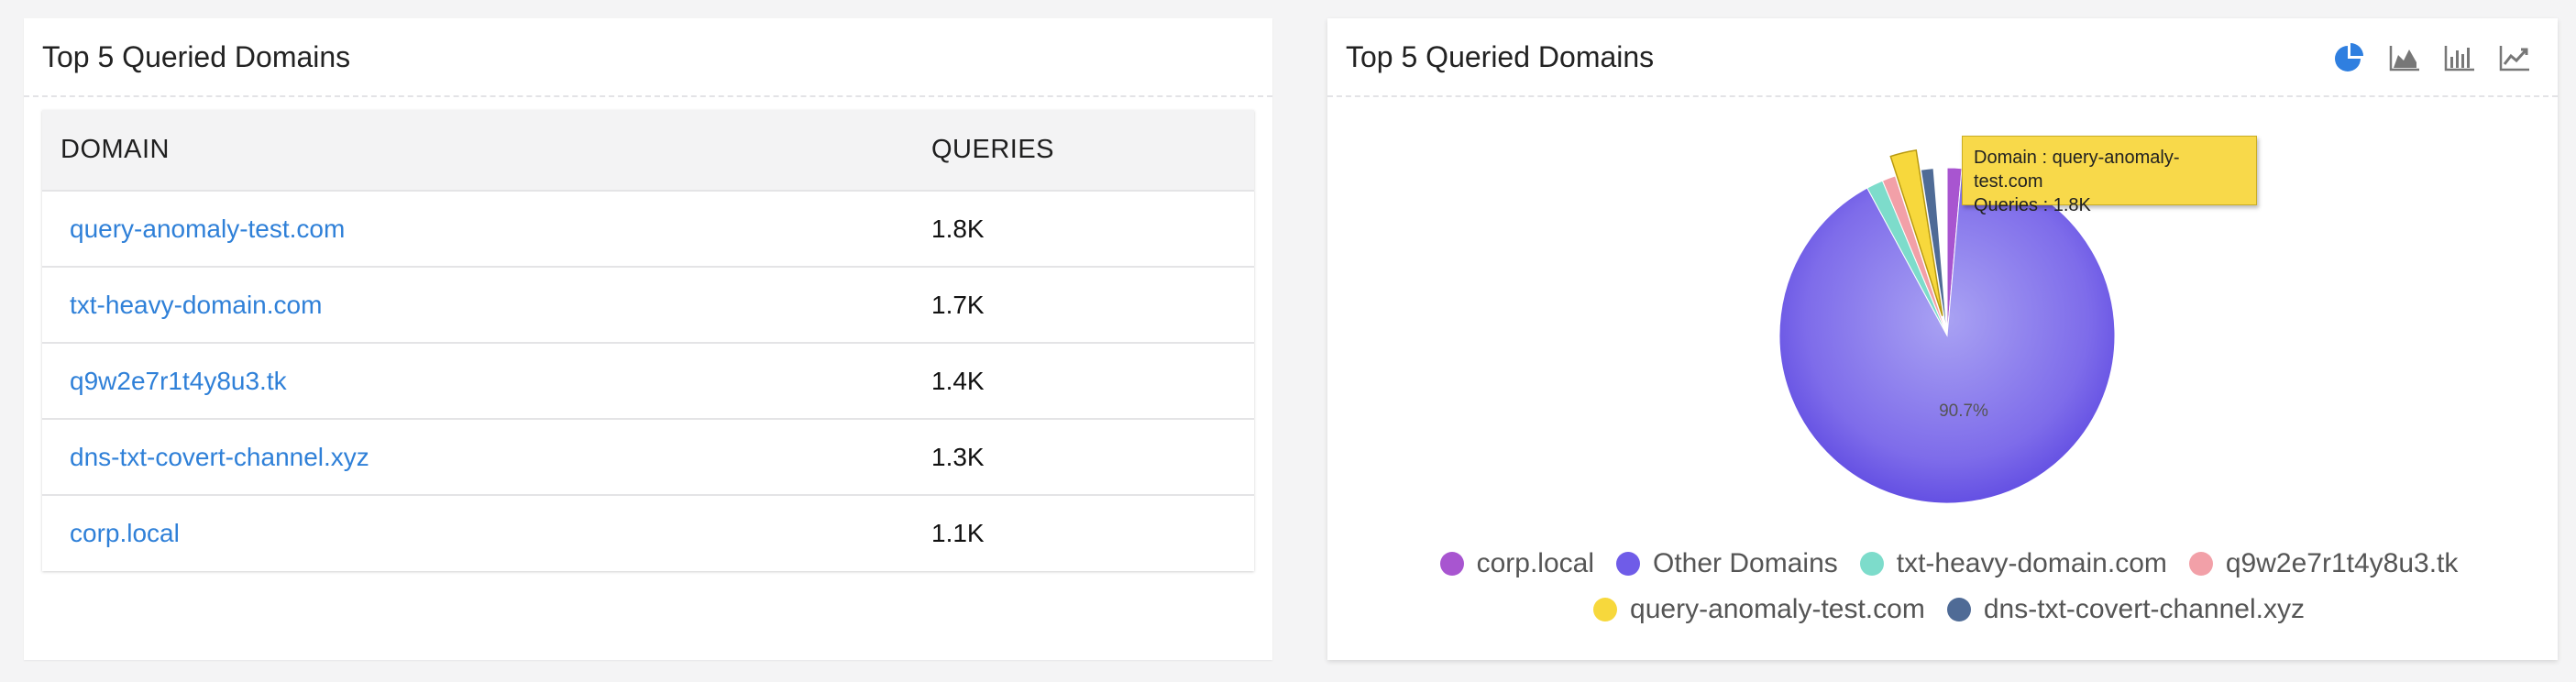  Describe the element at coordinates (1746, 563) in the screenshot. I see `legend-label: Other Domains` at that location.